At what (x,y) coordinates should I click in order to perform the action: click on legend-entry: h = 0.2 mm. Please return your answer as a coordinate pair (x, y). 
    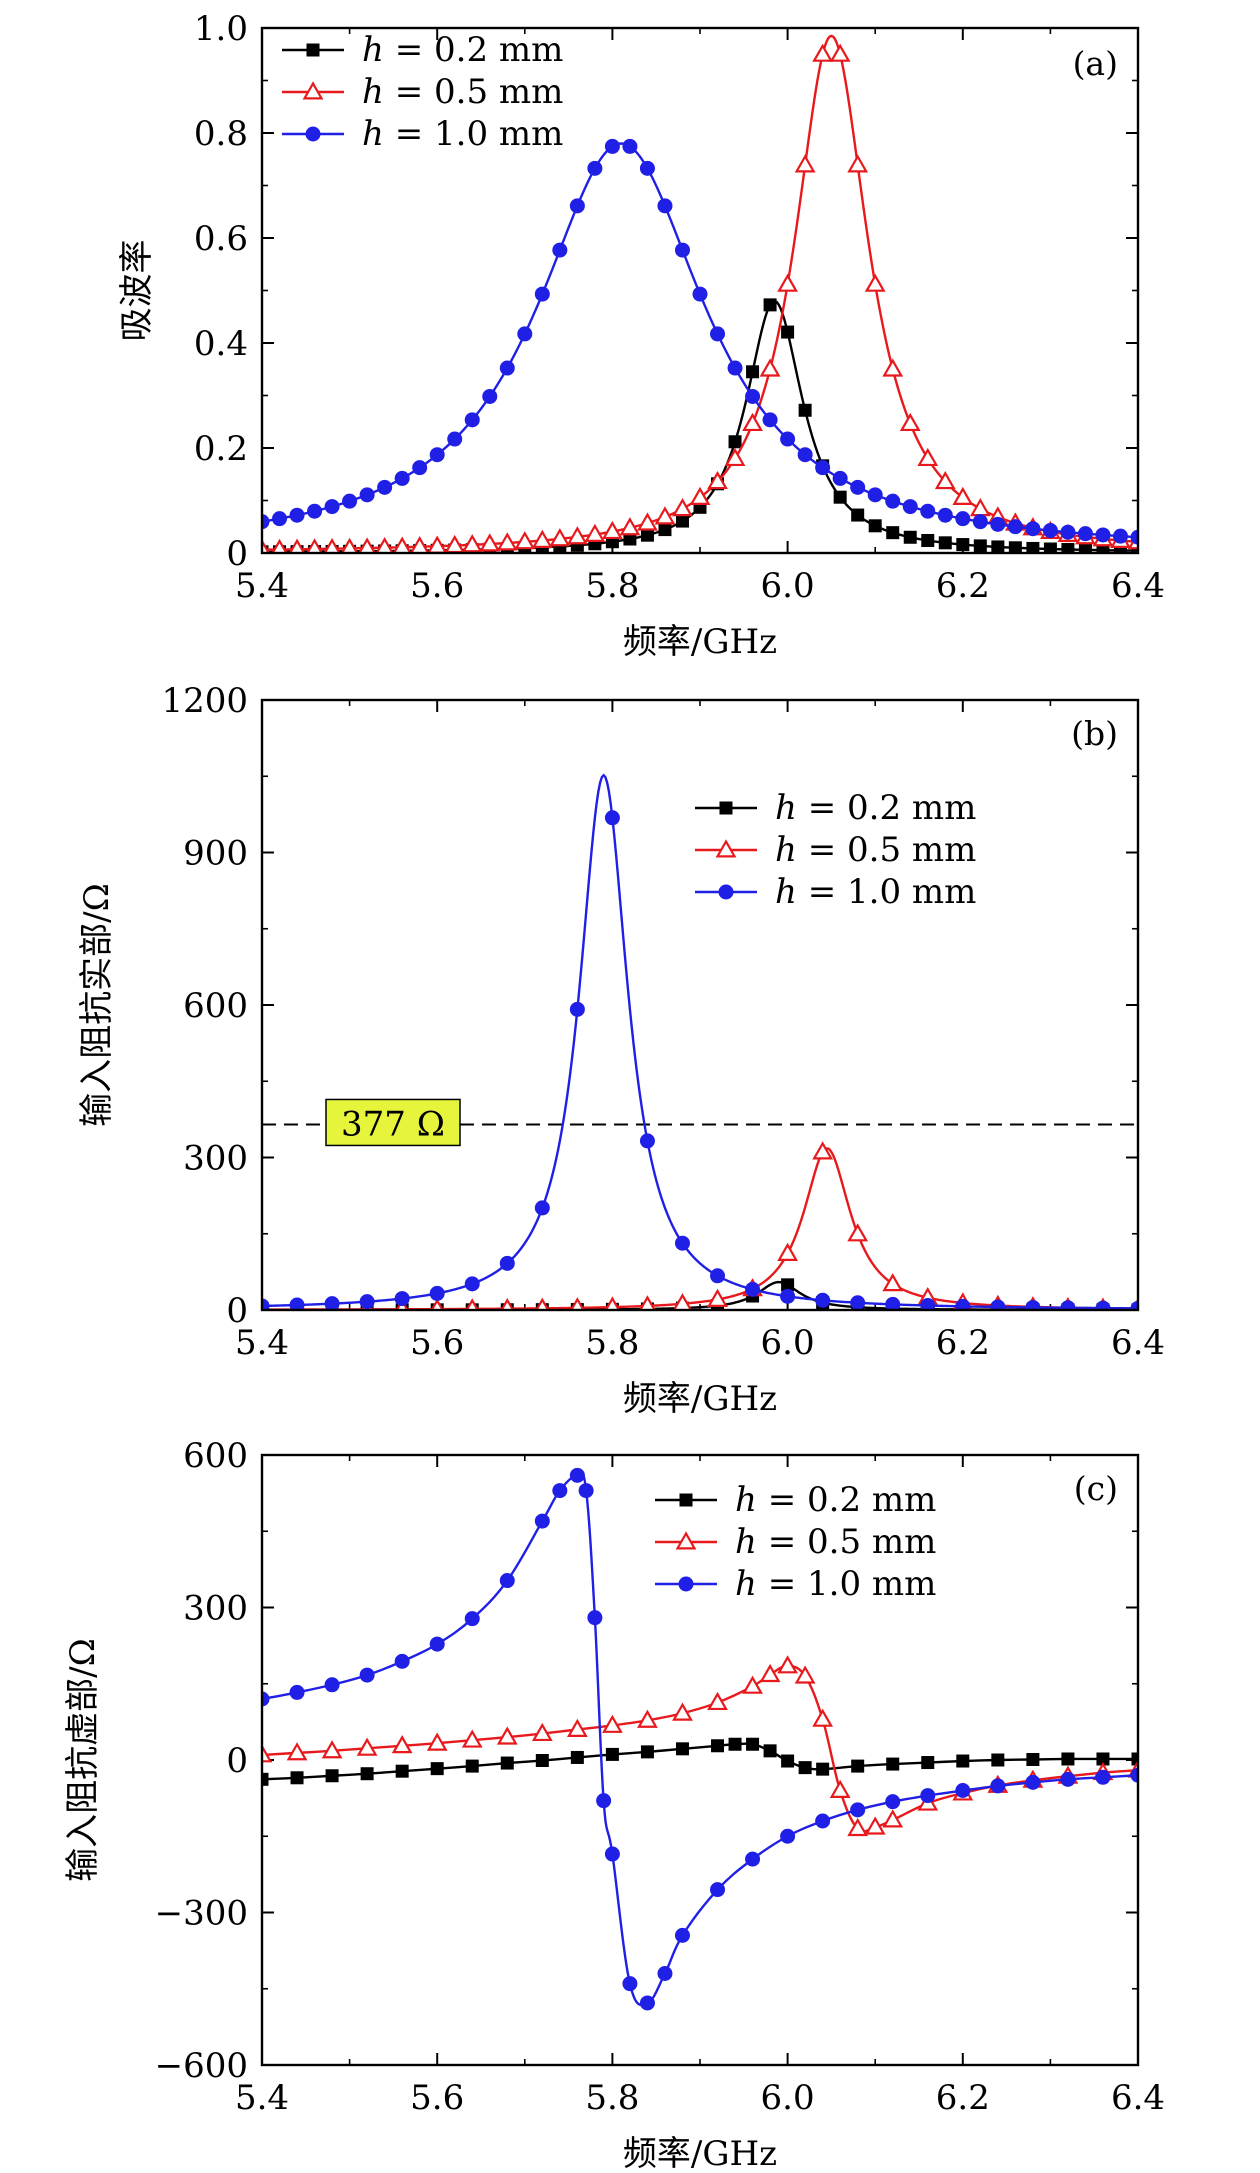
    Looking at the image, I should click on (835, 808).